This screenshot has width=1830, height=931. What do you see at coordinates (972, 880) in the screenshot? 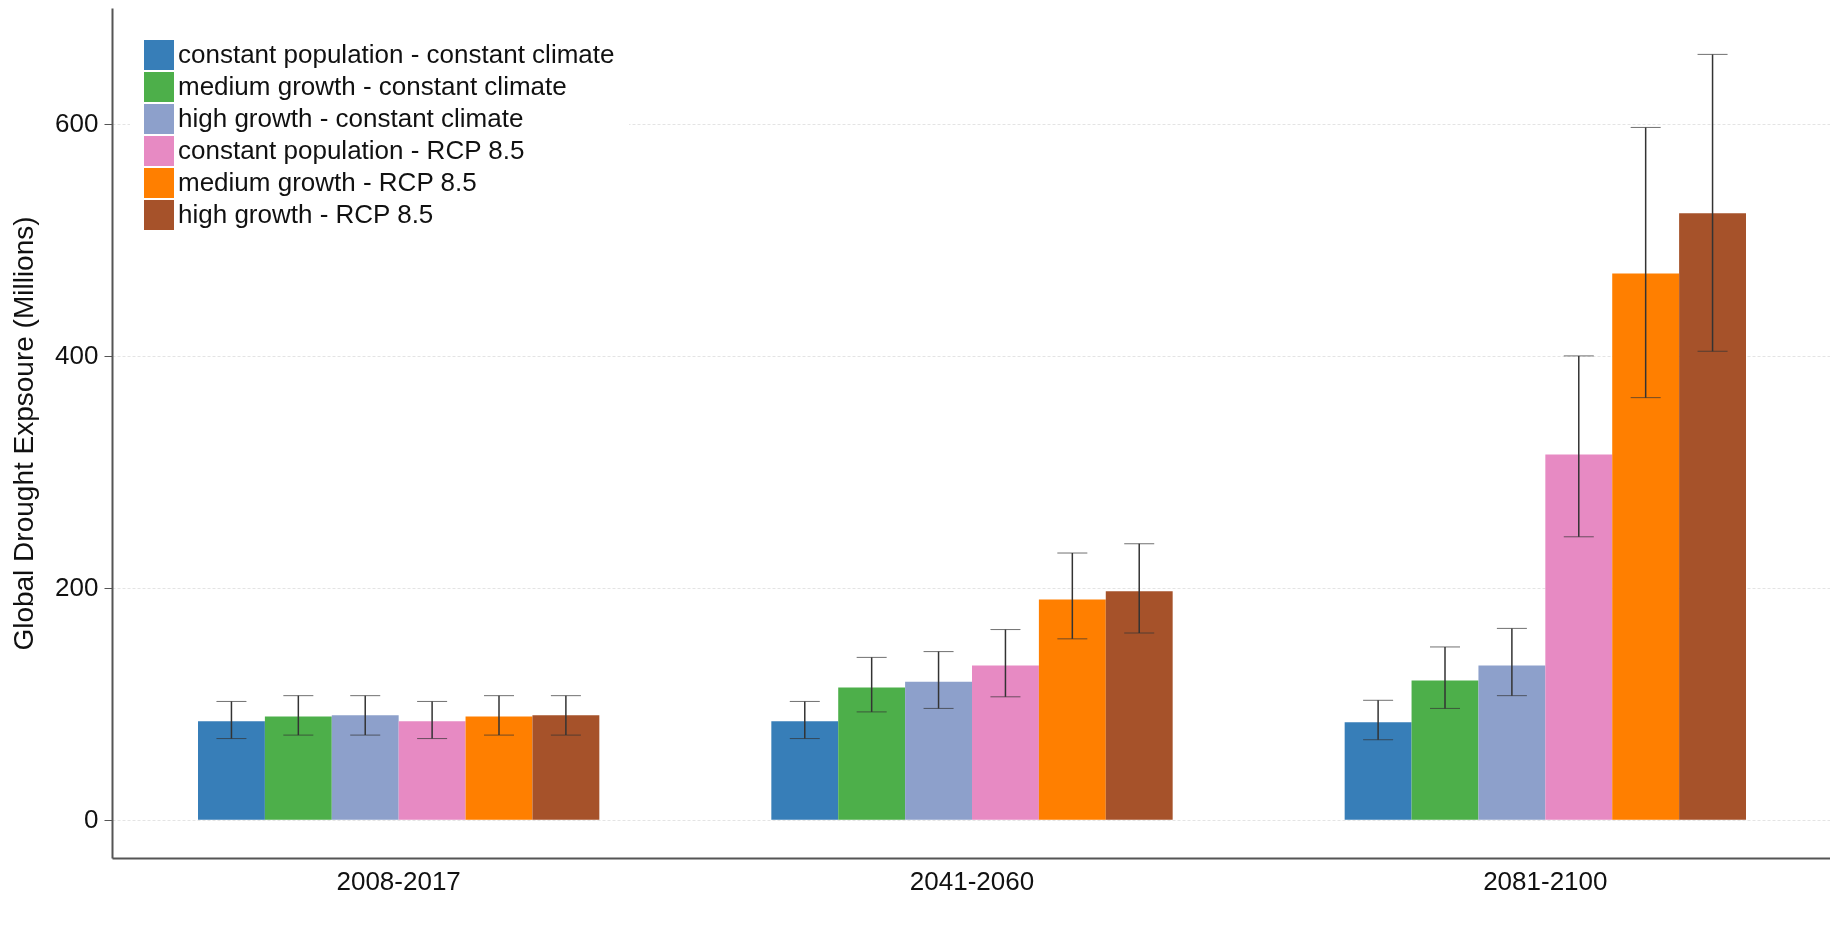
I see `x-tick-label: 2041-2060` at bounding box center [972, 880].